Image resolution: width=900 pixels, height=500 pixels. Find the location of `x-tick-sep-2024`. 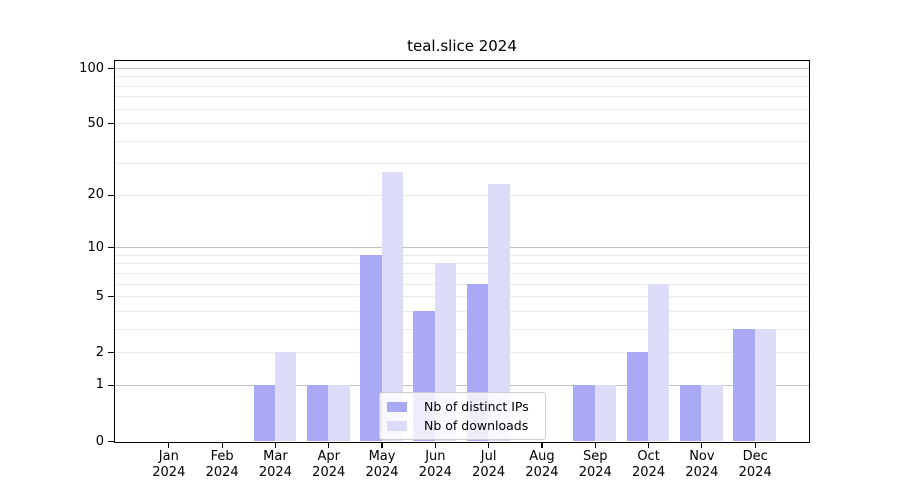

x-tick-sep-2024 is located at coordinates (595, 445).